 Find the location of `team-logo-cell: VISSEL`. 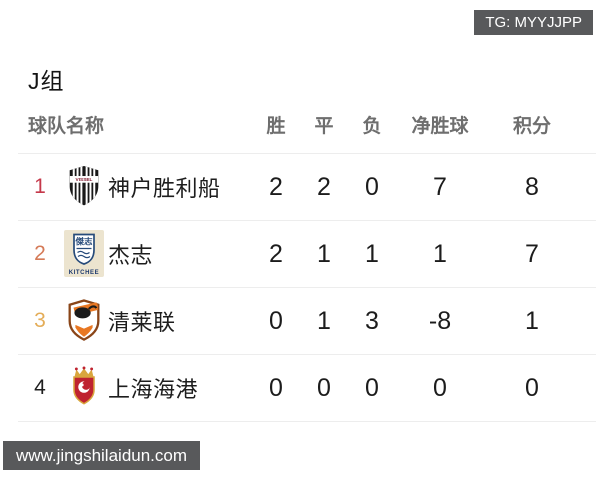

team-logo-cell: VISSEL is located at coordinates (84, 187).